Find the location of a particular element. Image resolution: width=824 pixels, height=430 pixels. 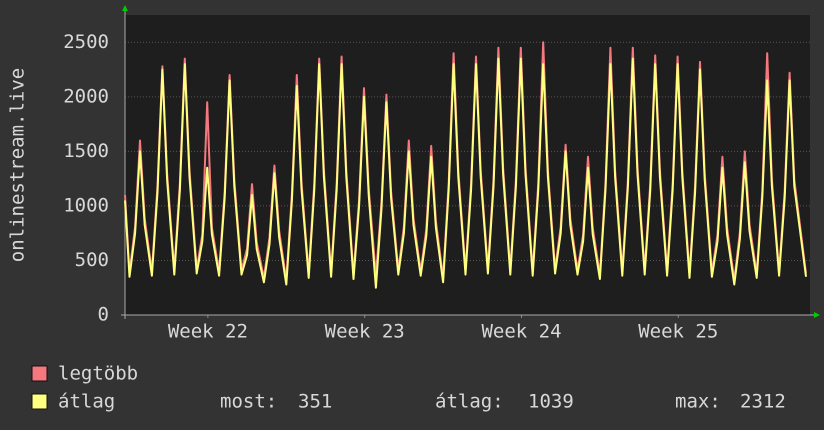

x-tick-label: Week 22 is located at coordinates (208, 332).